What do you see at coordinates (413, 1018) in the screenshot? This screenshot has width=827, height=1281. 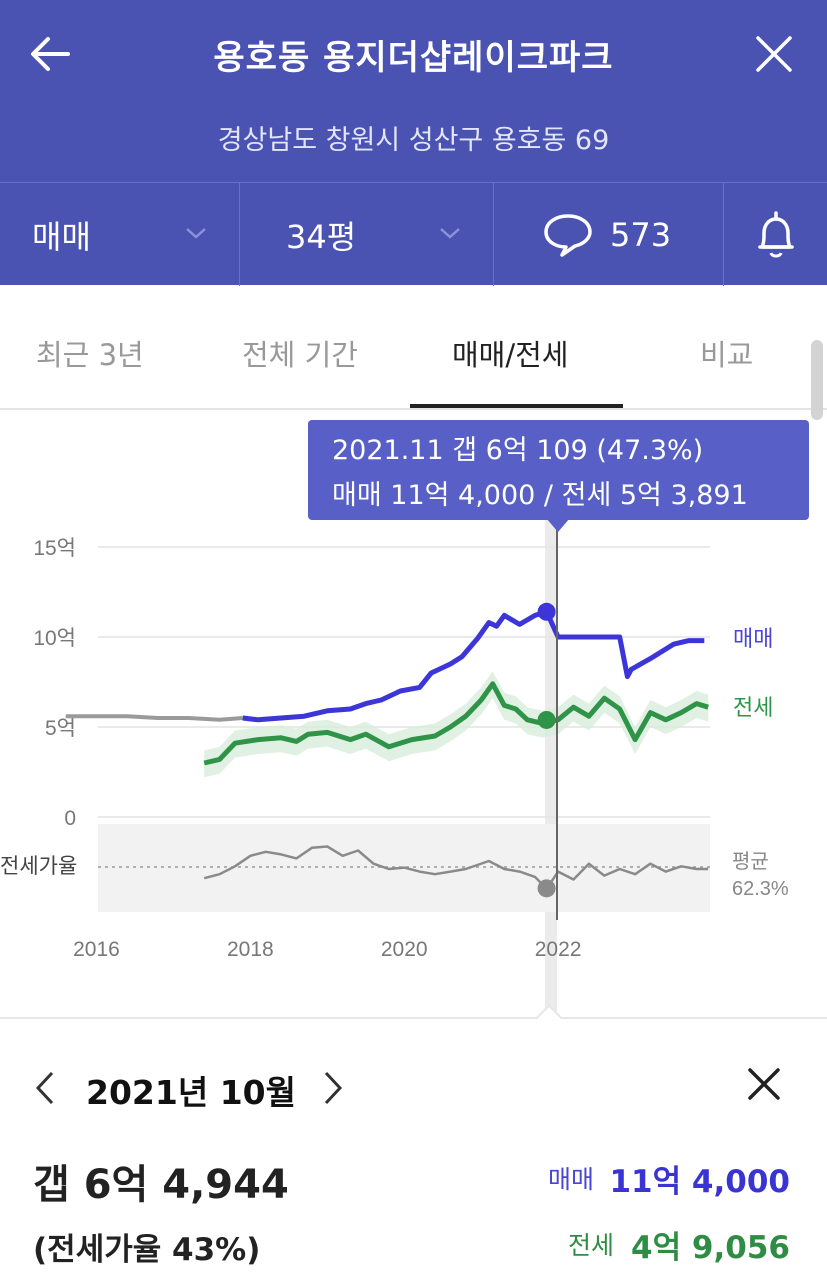 I see `section-divider` at bounding box center [413, 1018].